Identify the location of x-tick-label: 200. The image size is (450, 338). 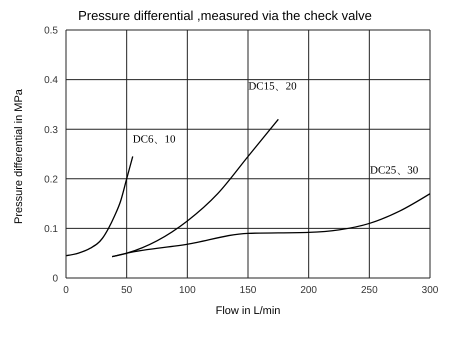
(309, 290).